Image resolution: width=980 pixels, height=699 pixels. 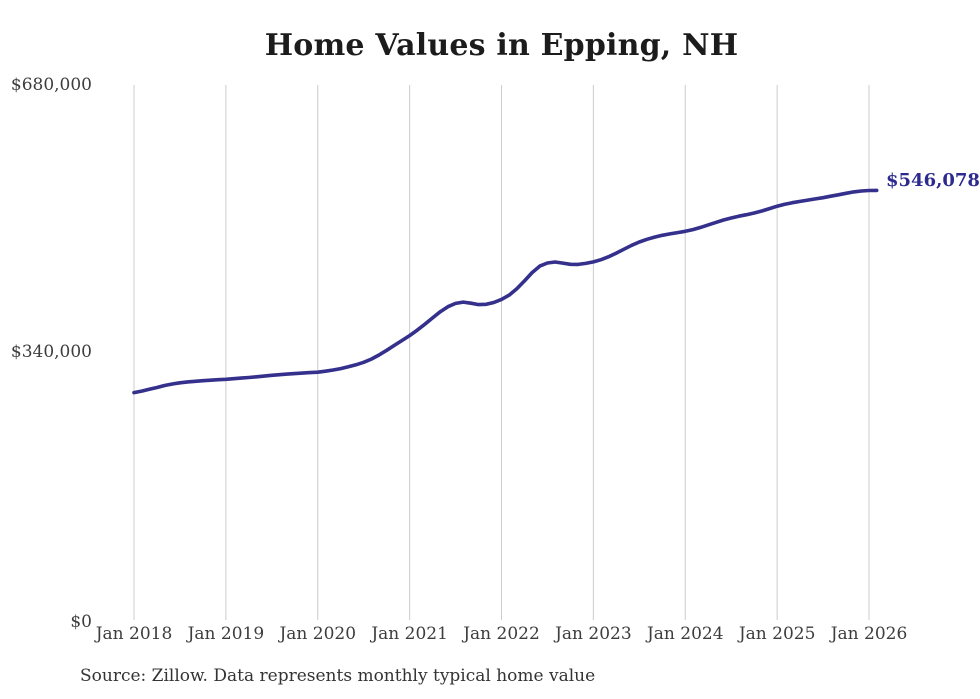 What do you see at coordinates (933, 180) in the screenshot?
I see `latest-value-label: $546,078` at bounding box center [933, 180].